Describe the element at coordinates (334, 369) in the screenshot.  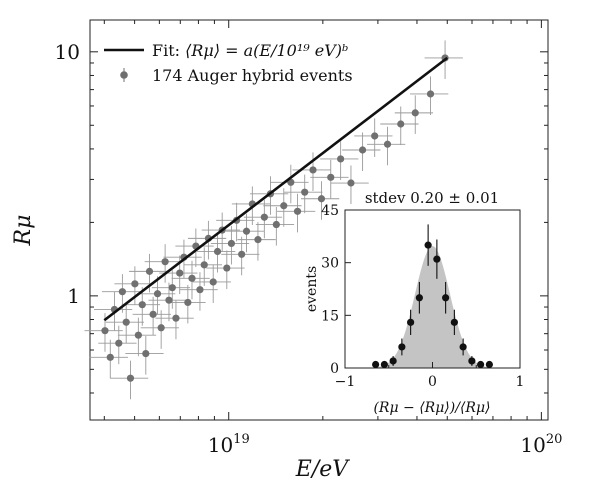
I see `inset-y-tick-label: 0` at that location.